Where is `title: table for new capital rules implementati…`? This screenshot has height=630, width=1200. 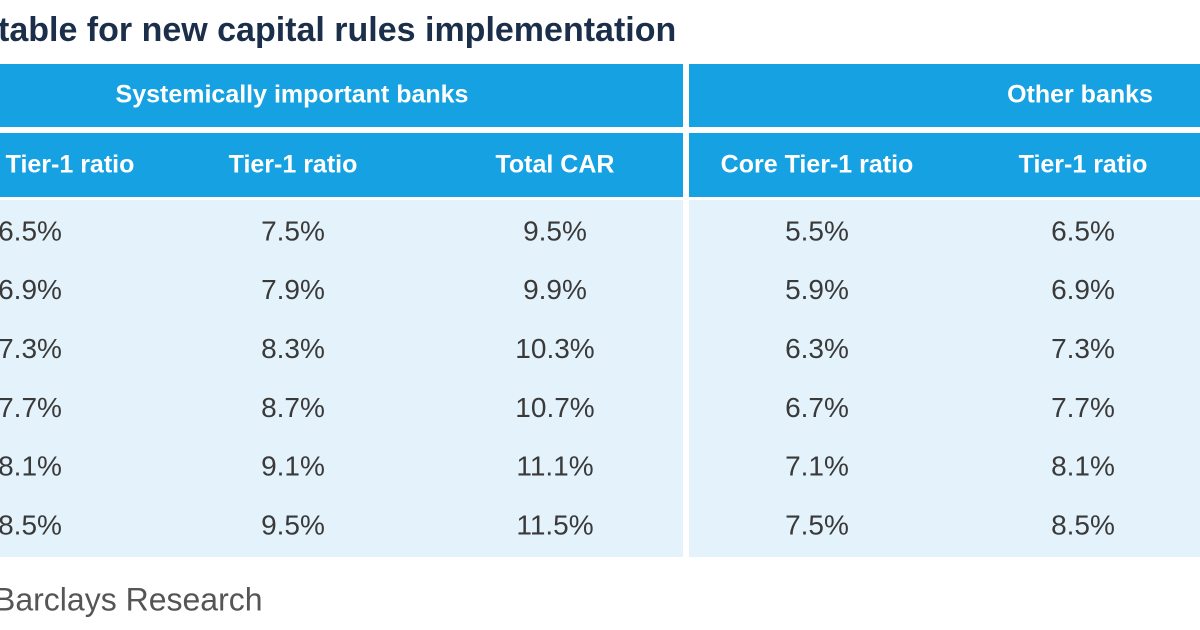
title: table for new capital rules implementati… is located at coordinates (338, 30).